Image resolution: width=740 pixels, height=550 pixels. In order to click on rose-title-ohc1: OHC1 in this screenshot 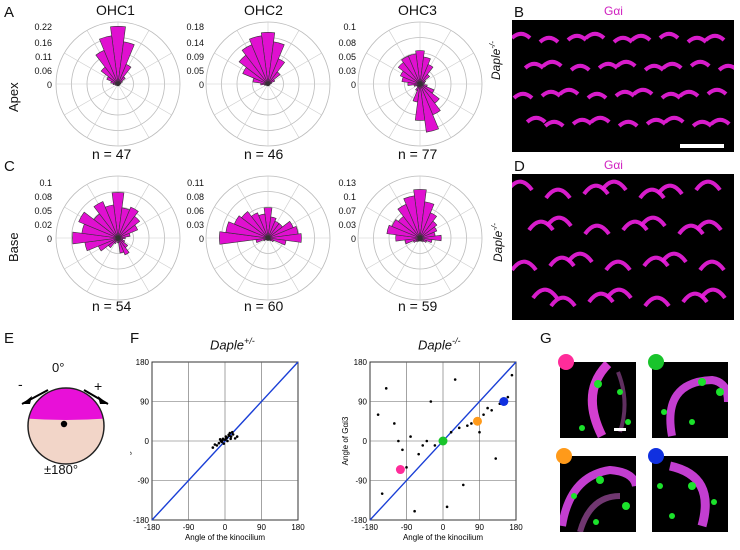, I will do `click(115, 10)`.